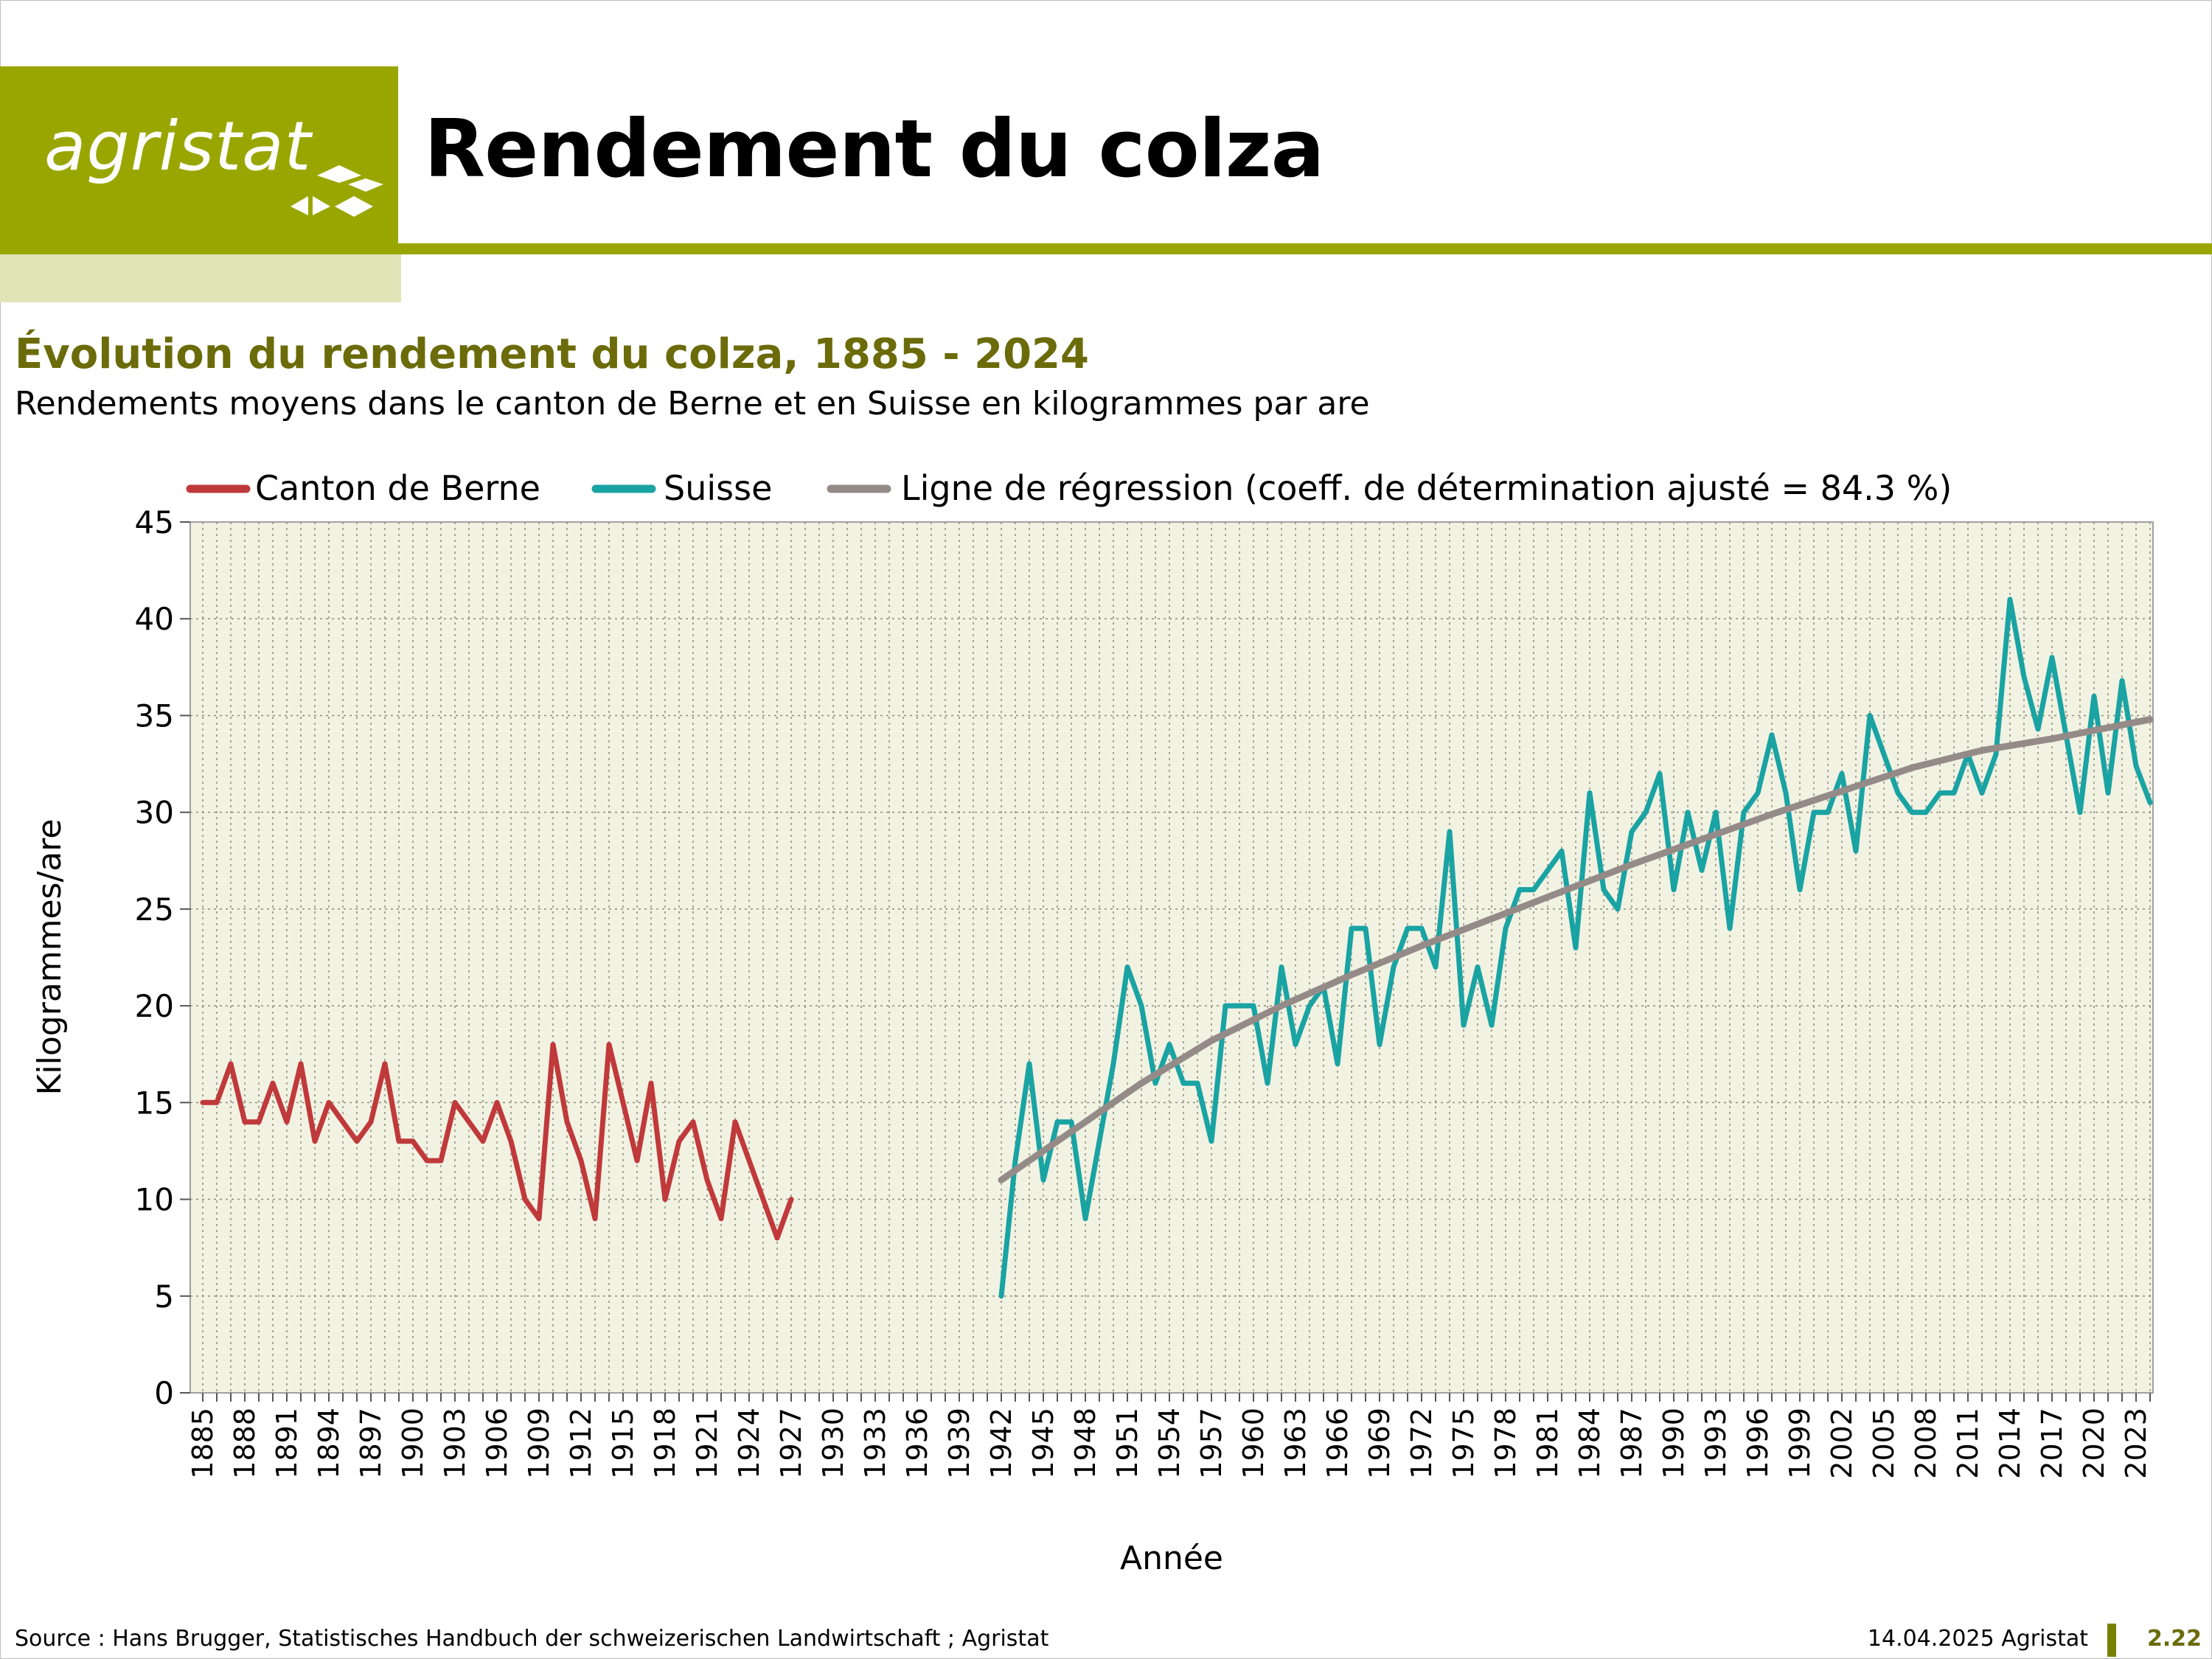 This screenshot has height=1659, width=2212. Describe the element at coordinates (245, 1443) in the screenshot. I see `x-tick-label: 1888` at that location.